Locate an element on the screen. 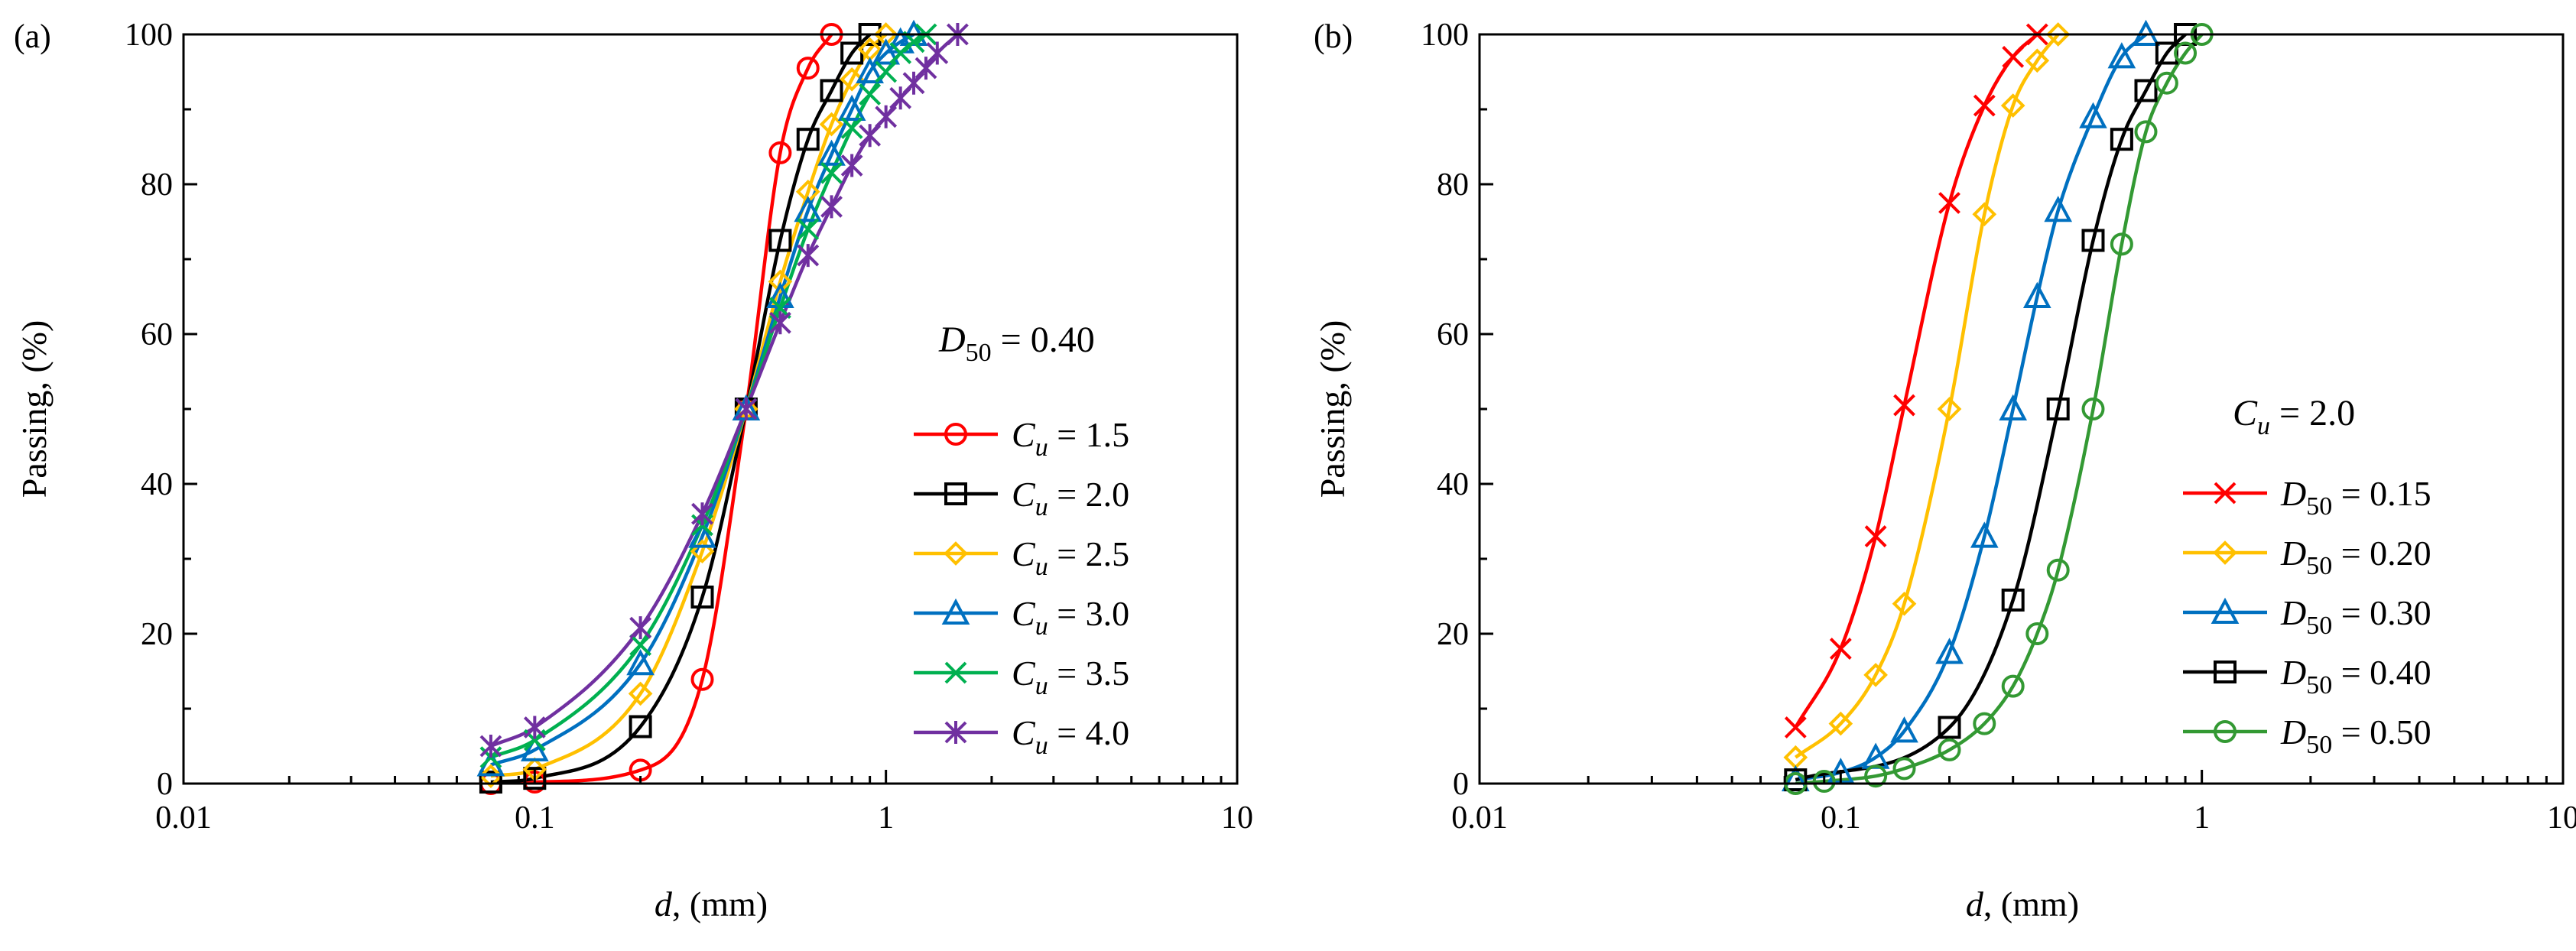 The height and width of the screenshot is (951, 2576). panel-b-annotation: Cu = 2.0 is located at coordinates (2294, 416).